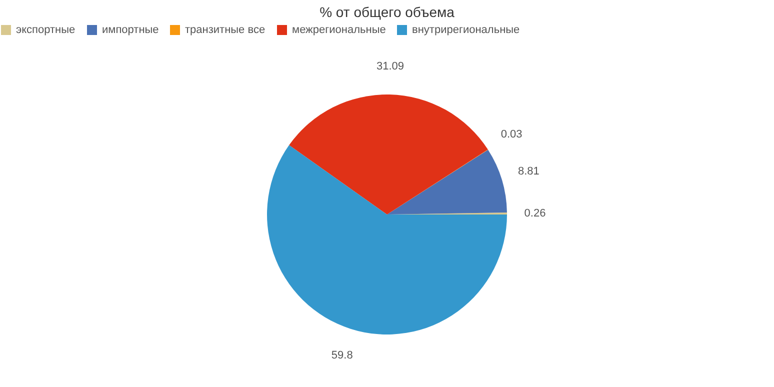  What do you see at coordinates (130, 30) in the screenshot?
I see `legend-label: импортные` at bounding box center [130, 30].